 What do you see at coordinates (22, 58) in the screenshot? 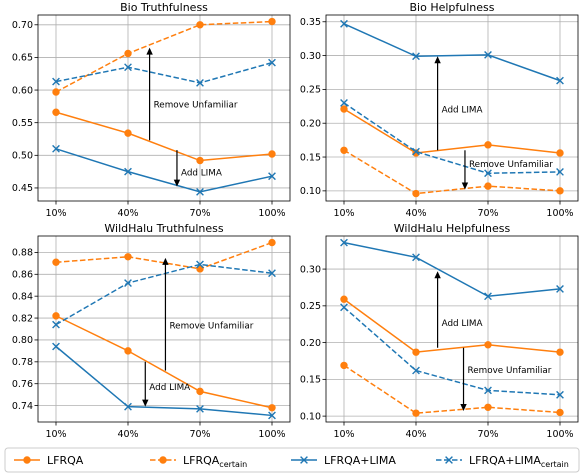
I see `y-tick-label: 0.65` at bounding box center [22, 58].